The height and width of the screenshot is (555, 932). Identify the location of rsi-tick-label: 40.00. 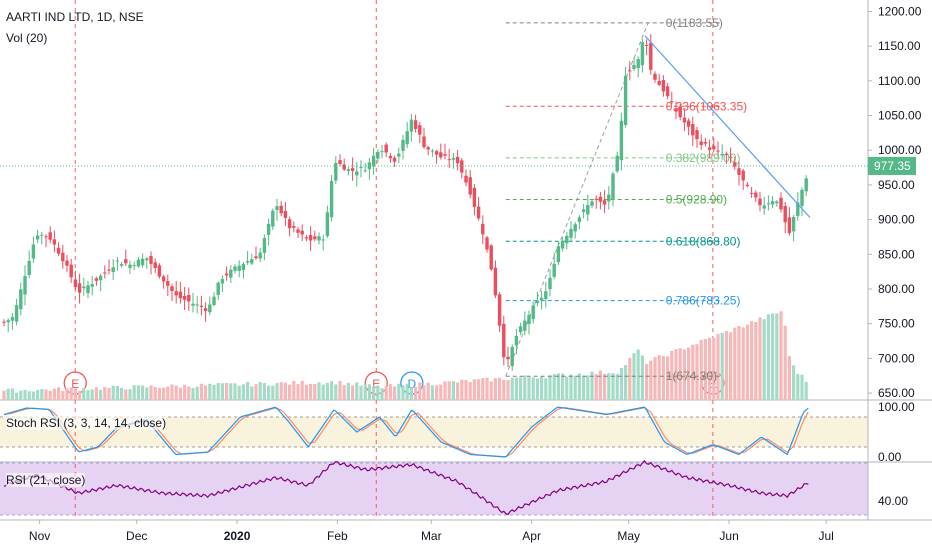
(893, 501).